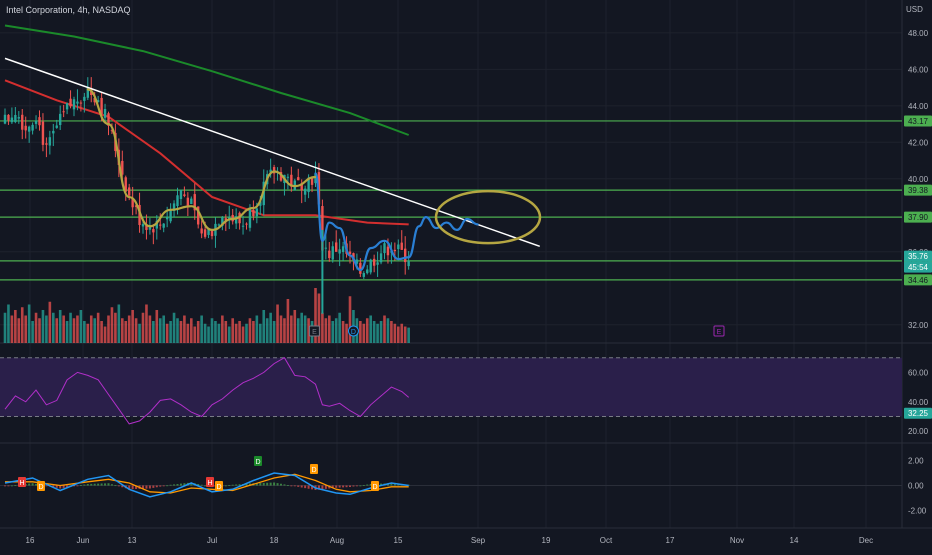 The height and width of the screenshot is (555, 932). I want to click on rsi-axis-tick-label: 20.00, so click(918, 431).